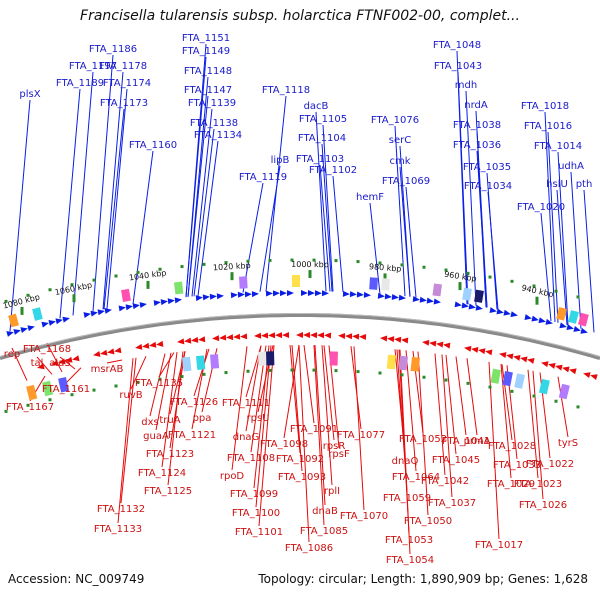  I want to click on reverse-gene-label: FTA_1108, so click(251, 458).